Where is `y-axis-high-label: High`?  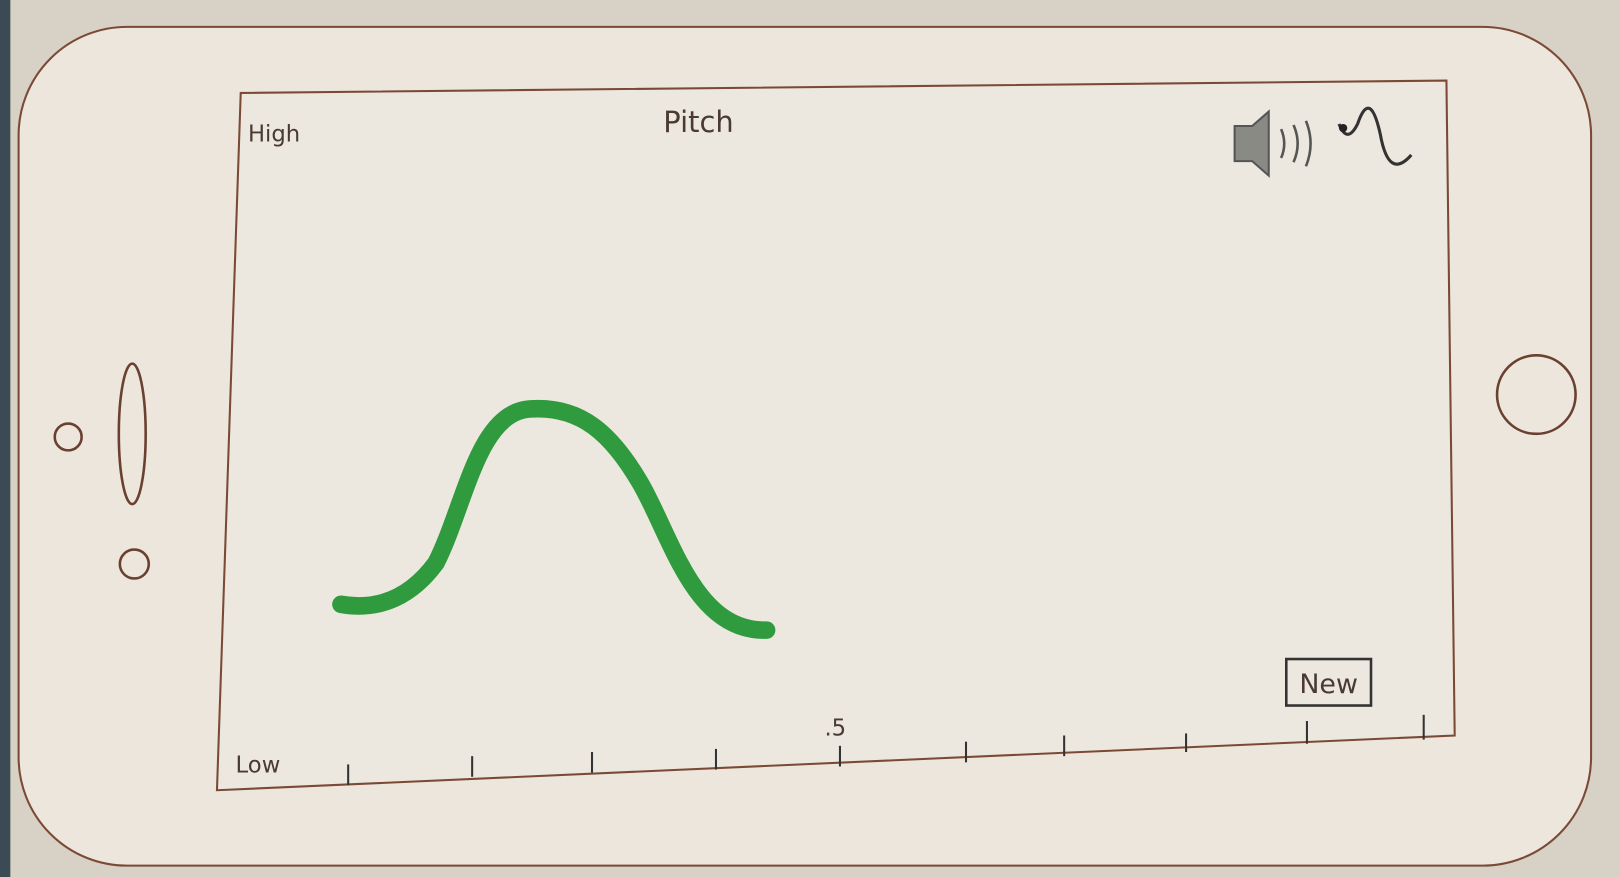
y-axis-high-label: High is located at coordinates (274, 135).